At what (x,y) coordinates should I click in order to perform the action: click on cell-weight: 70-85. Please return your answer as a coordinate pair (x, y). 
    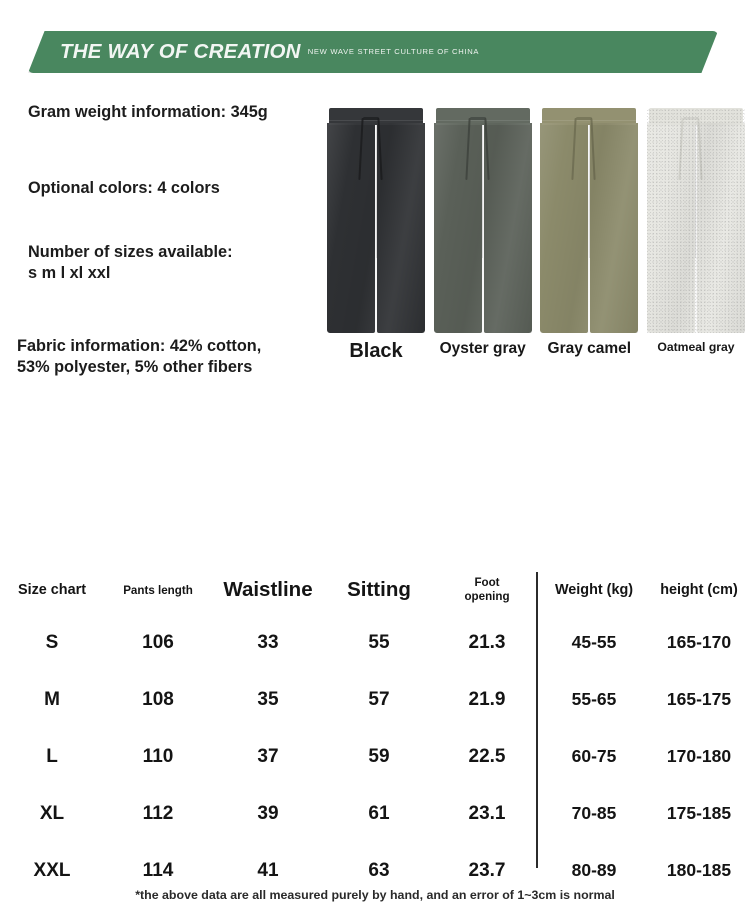
    Looking at the image, I should click on (594, 813).